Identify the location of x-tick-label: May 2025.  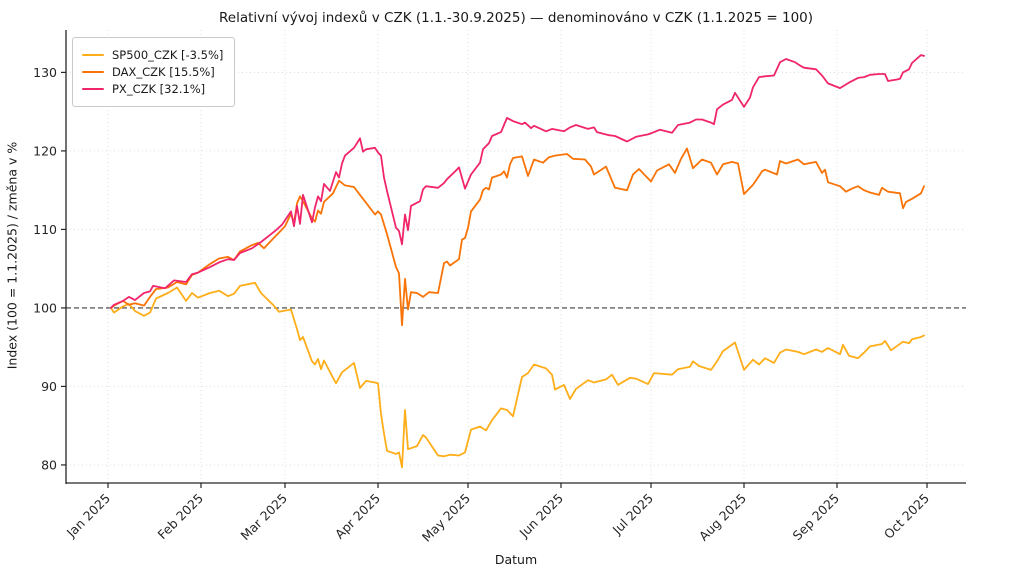
(446, 518).